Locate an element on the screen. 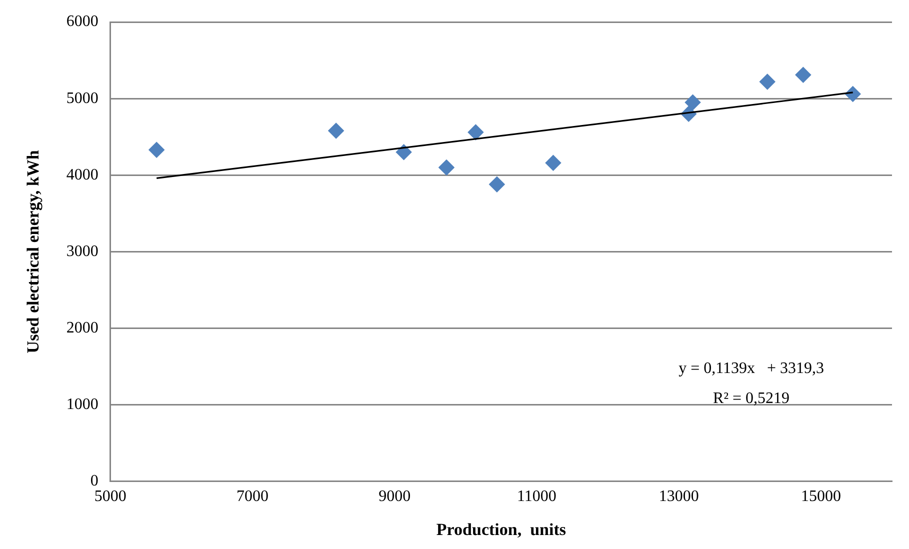 This screenshot has height=549, width=909. x-tick-label: 15000 is located at coordinates (820, 497).